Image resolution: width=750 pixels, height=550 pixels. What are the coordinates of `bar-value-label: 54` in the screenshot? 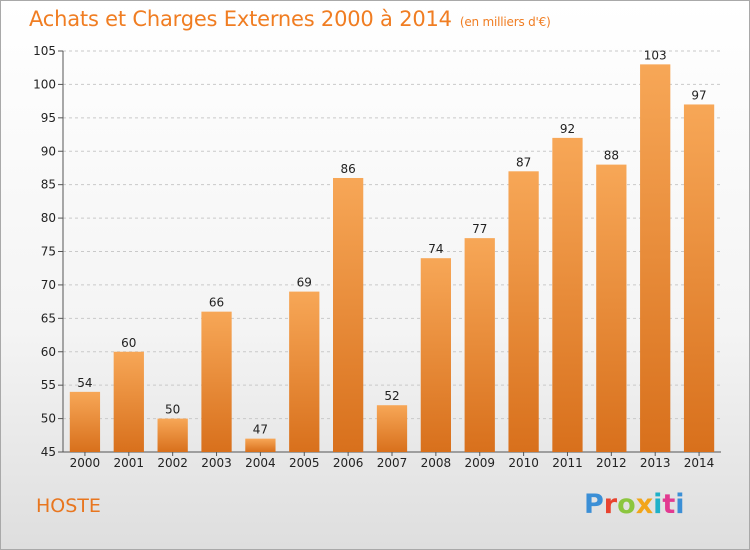 It's located at (84, 383).